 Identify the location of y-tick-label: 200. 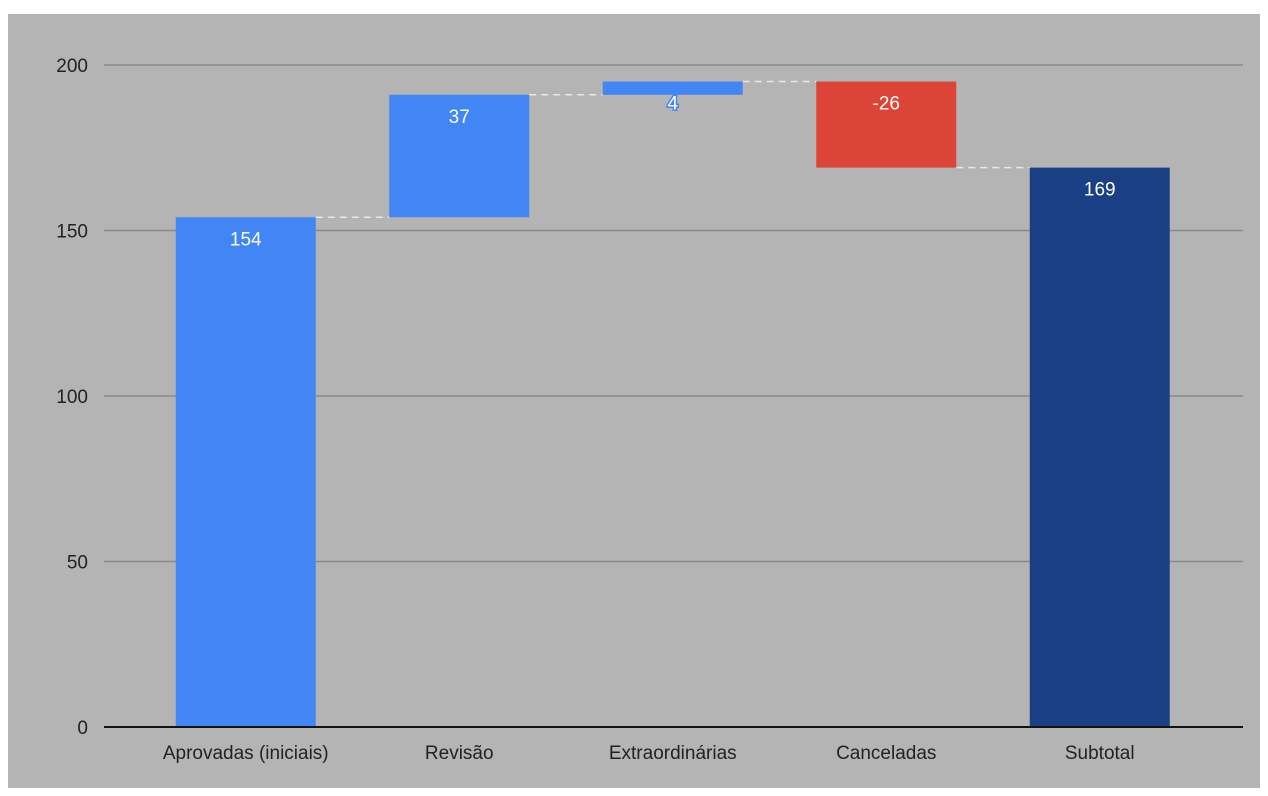
(72, 66).